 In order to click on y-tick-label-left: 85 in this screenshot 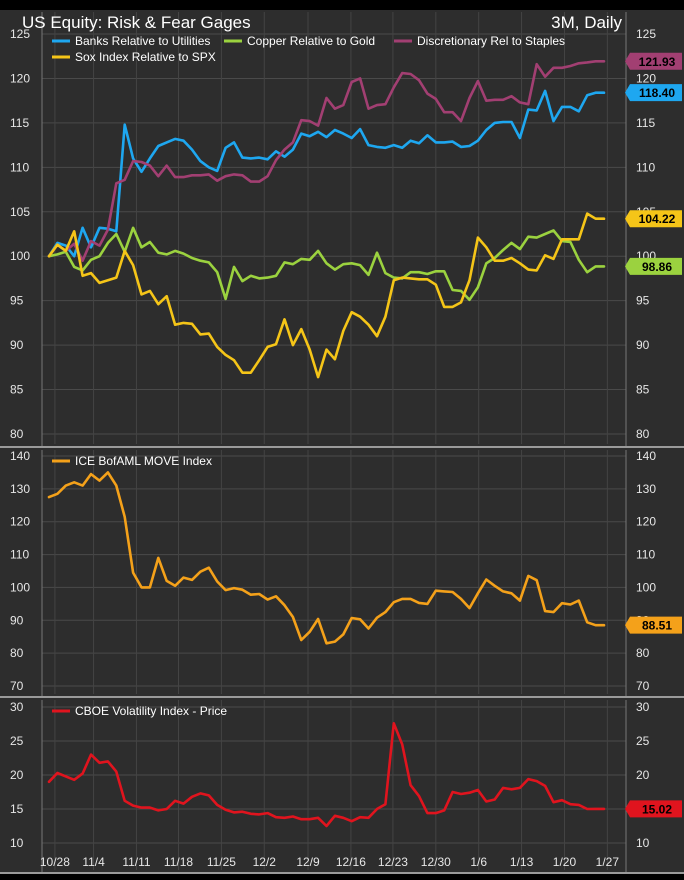, I will do `click(17, 390)`.